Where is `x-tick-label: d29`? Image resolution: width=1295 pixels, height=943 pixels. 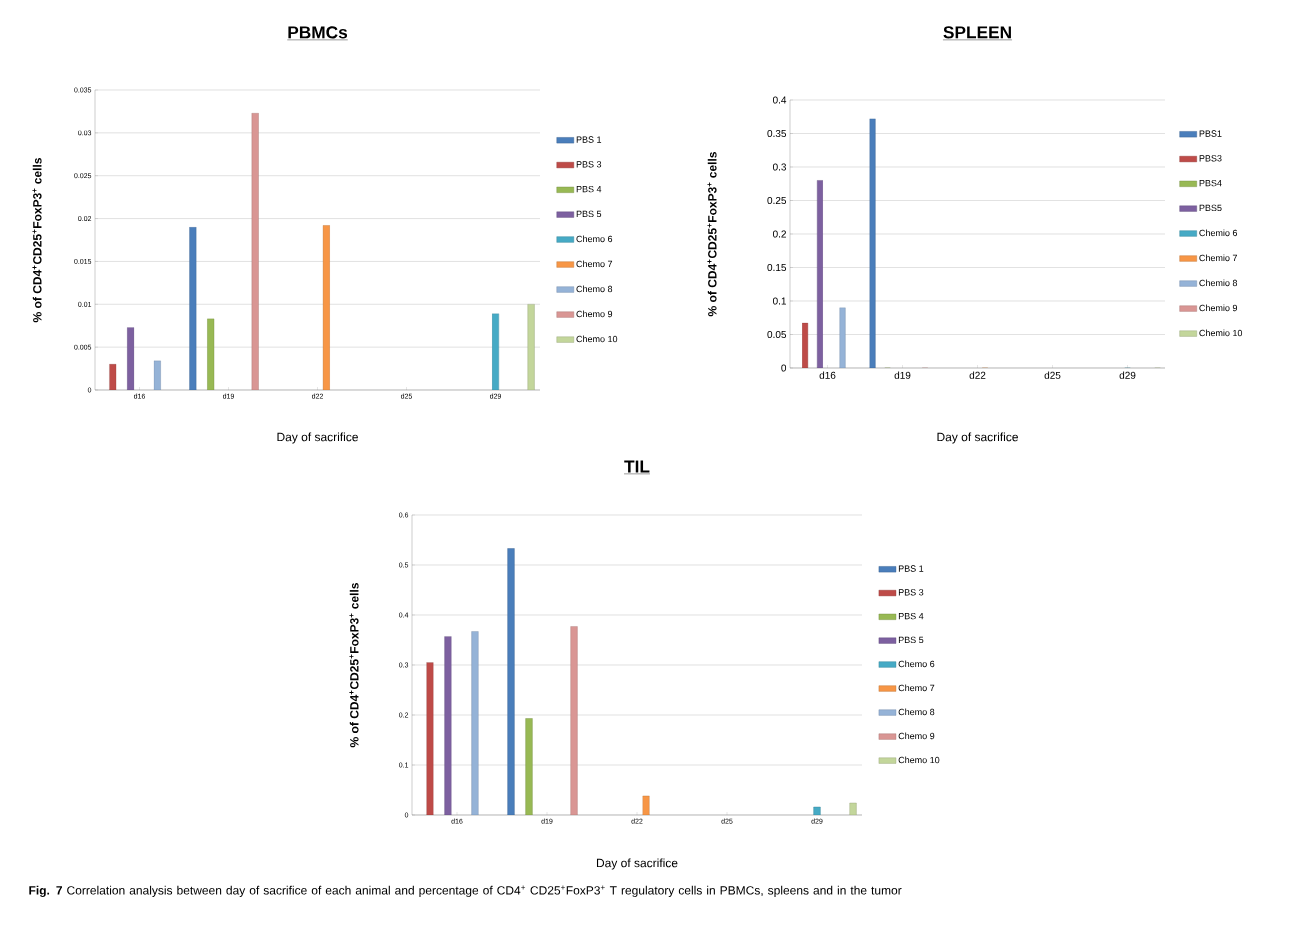 x-tick-label: d29 is located at coordinates (1127, 375).